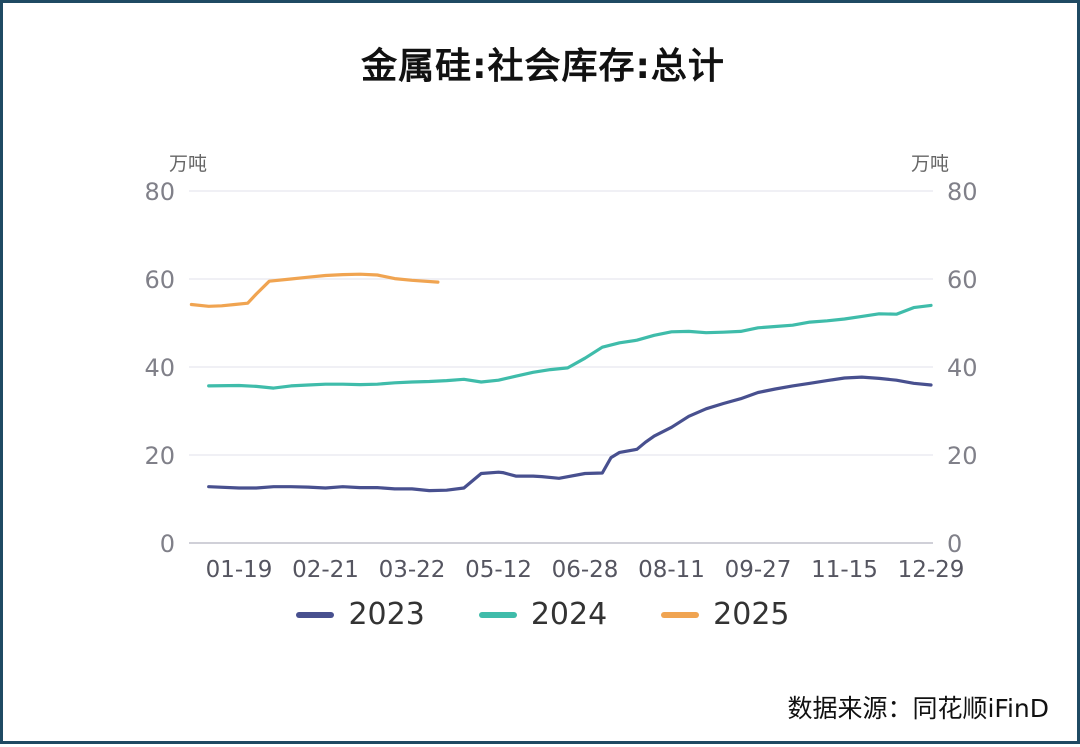  I want to click on x-tick-06-28: 06-28, so click(585, 570).